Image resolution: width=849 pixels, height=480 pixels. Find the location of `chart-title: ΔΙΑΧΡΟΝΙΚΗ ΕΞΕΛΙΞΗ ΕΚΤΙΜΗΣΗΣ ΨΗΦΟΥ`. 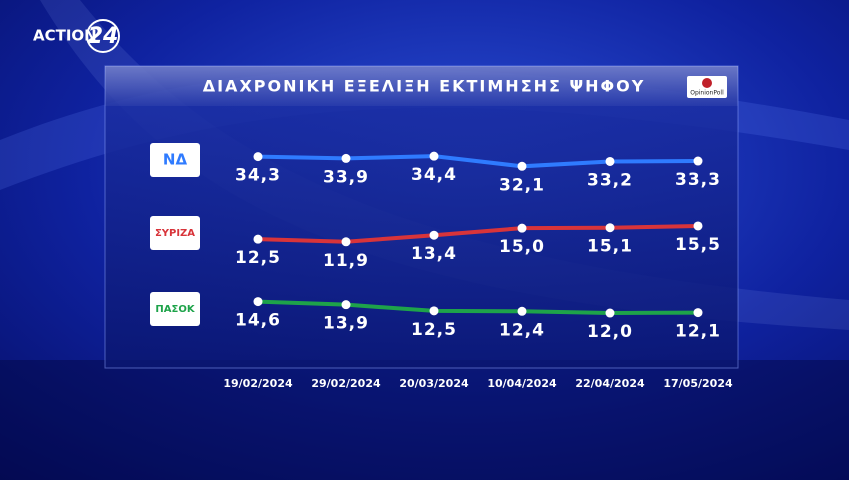

chart-title: ΔΙΑΧΡΟΝΙΚΗ ΕΞΕΛΙΞΗ ΕΚΤΙΜΗΣΗΣ ΨΗΦΟΥ is located at coordinates (424, 86).